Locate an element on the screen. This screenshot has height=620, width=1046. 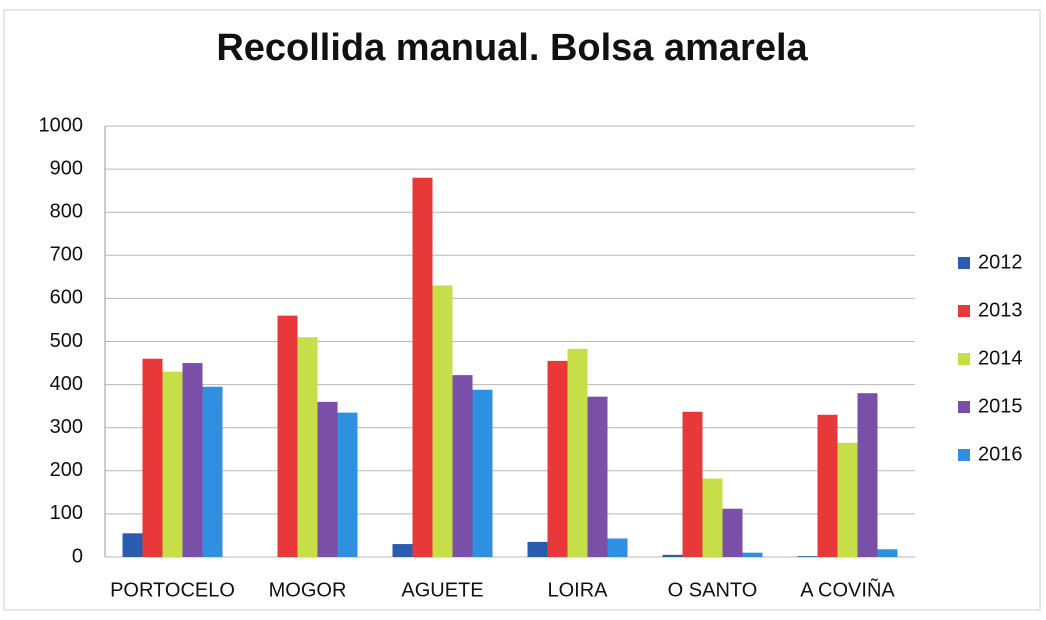
x-tick-label: PORTOCELO is located at coordinates (172, 590).